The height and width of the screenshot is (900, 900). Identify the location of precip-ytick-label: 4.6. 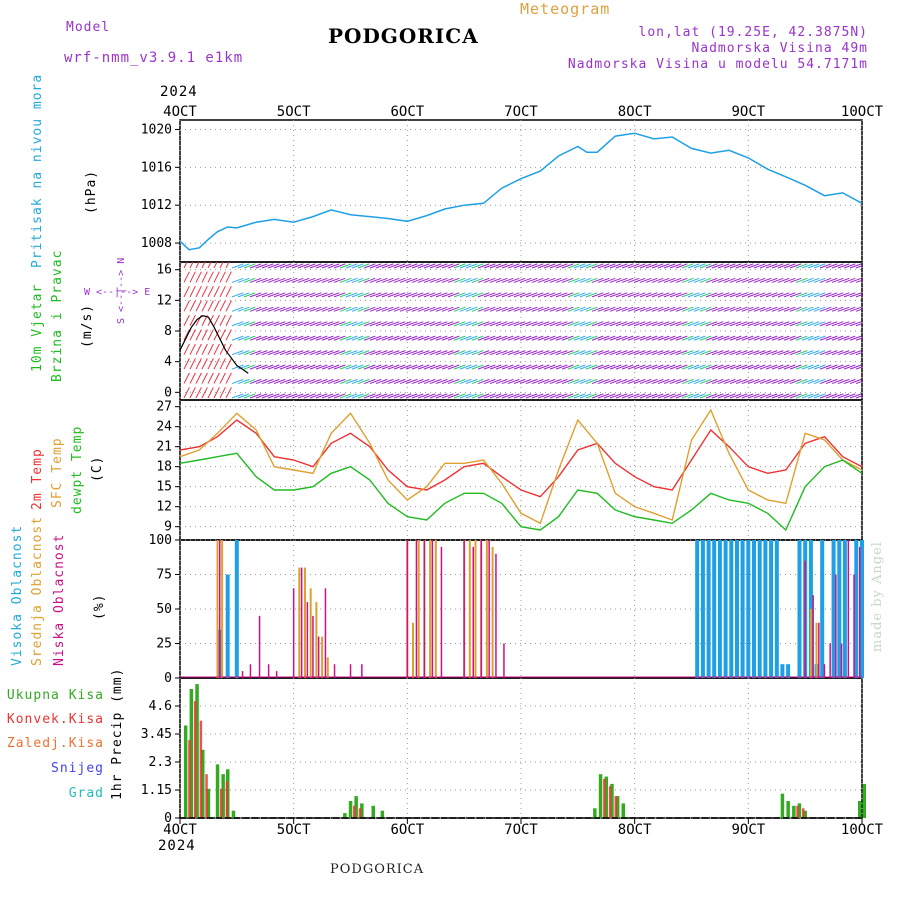
(160, 706).